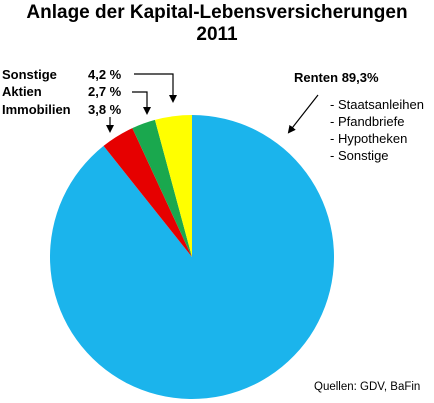  I want to click on pie-slice-aktien, so click(162, 188).